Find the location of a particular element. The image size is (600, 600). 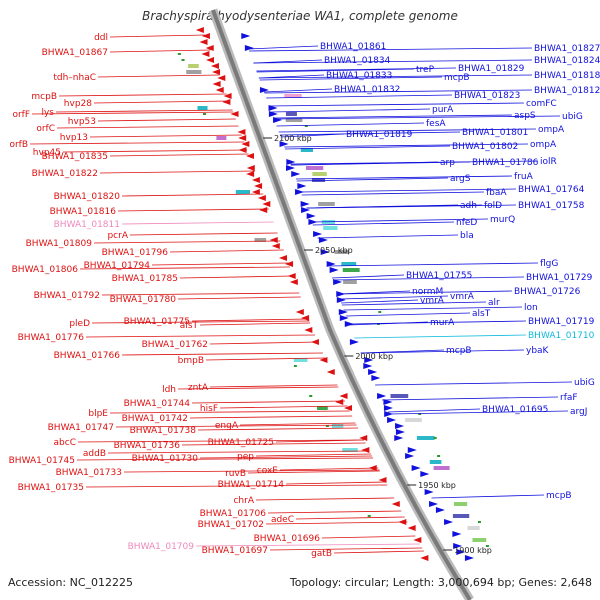

right-gene-label: BHWA1_01823 is located at coordinates (487, 96).